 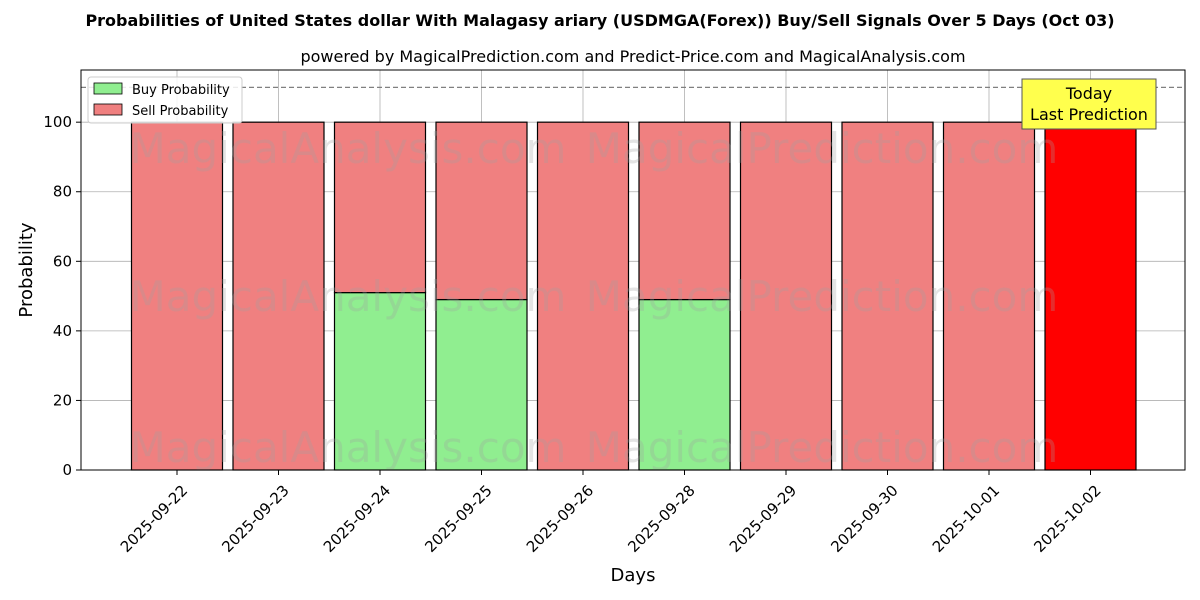 I want to click on x-tick-label: 2025-09-26, so click(x=560, y=519).